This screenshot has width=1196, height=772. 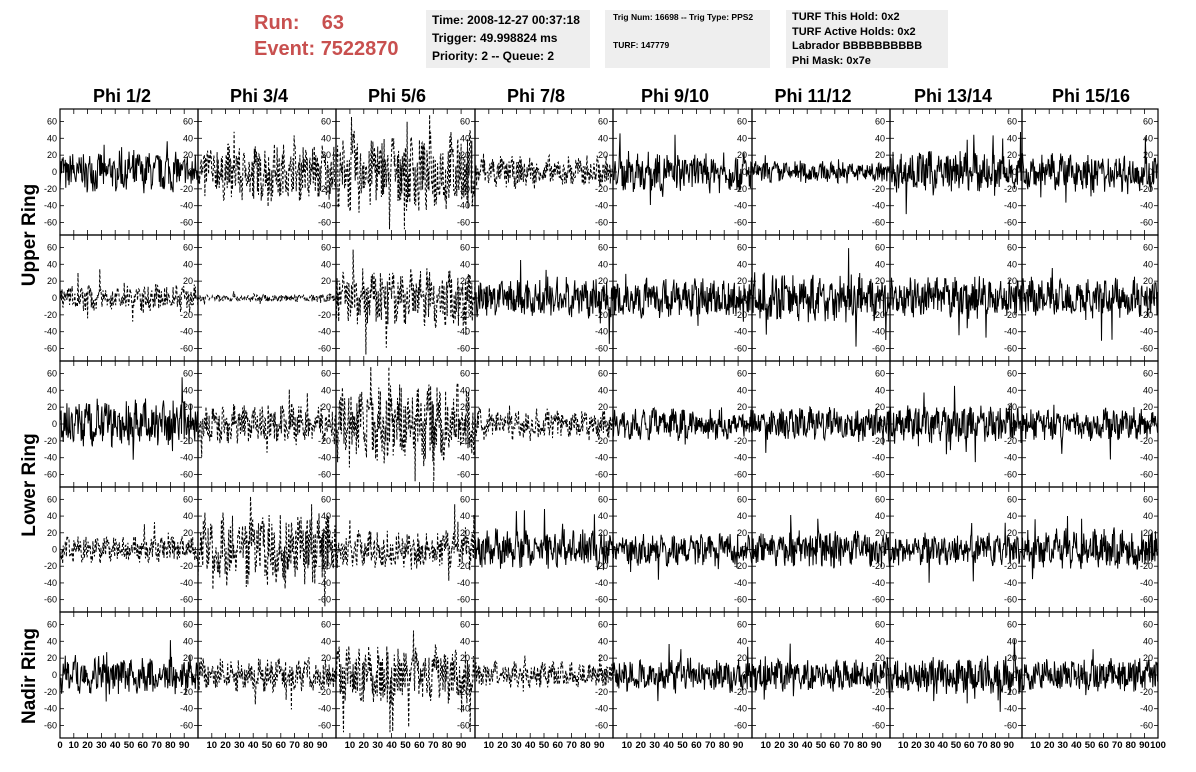 I want to click on column-label-phi-15-16: Phi 15/16, so click(x=1091, y=96).